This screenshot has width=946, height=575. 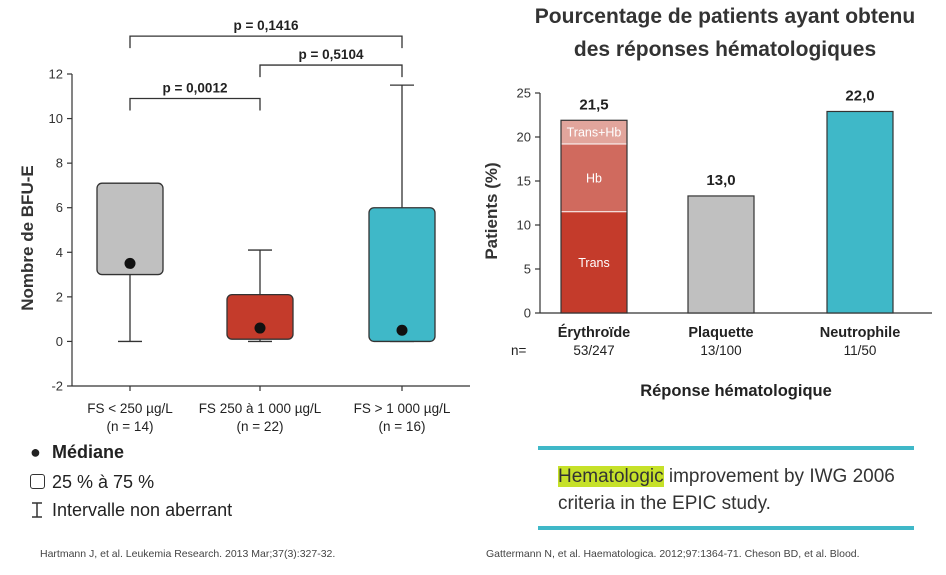 I want to click on right-y-tick-label: 5, so click(x=527, y=269).